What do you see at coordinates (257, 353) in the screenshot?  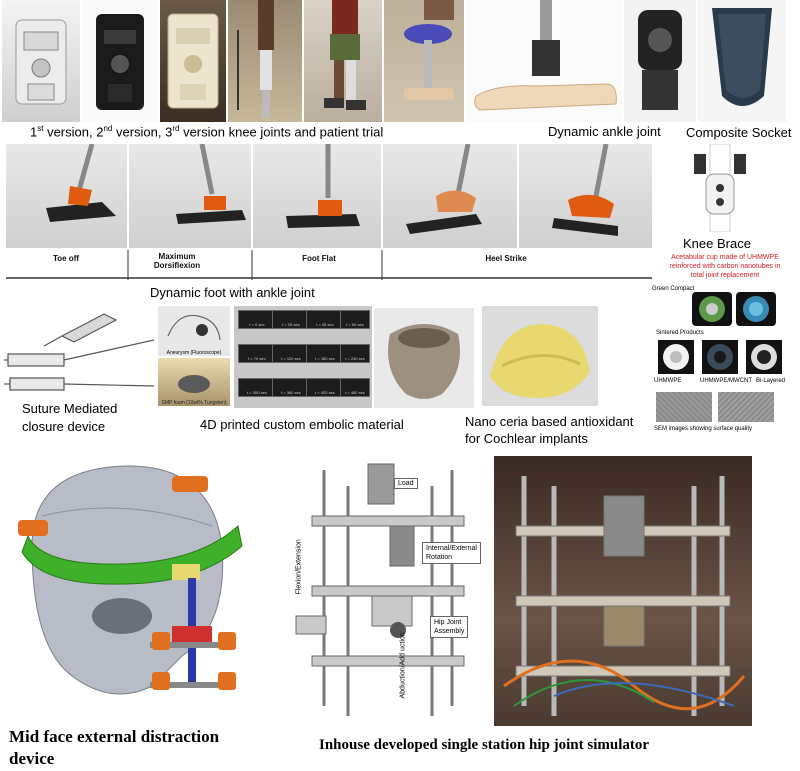 I see `timelapse-tile: t = 70 sec` at bounding box center [257, 353].